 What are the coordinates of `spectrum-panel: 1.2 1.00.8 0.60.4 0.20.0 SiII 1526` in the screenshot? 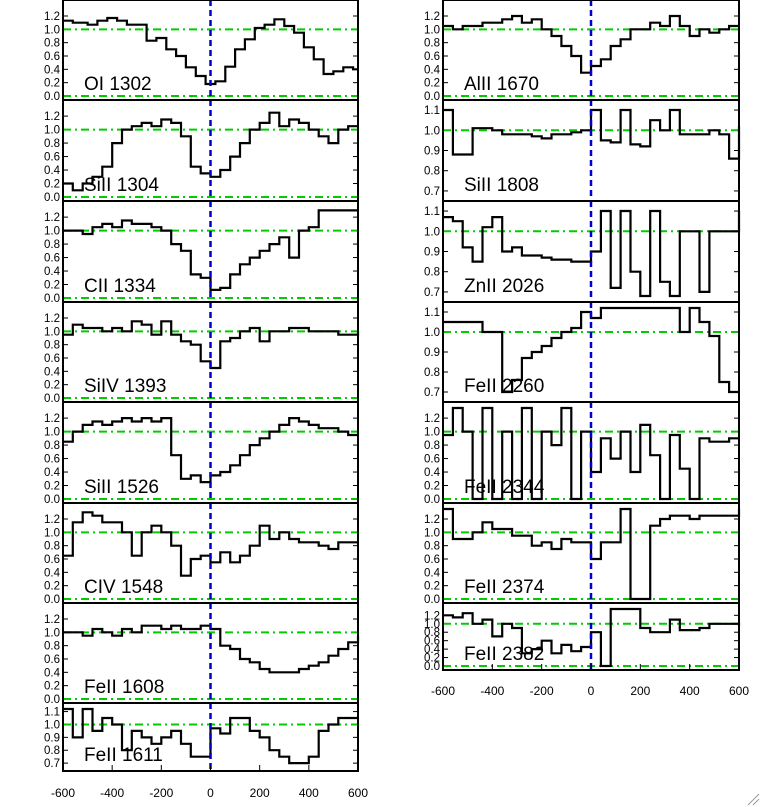 It's located at (201, 453).